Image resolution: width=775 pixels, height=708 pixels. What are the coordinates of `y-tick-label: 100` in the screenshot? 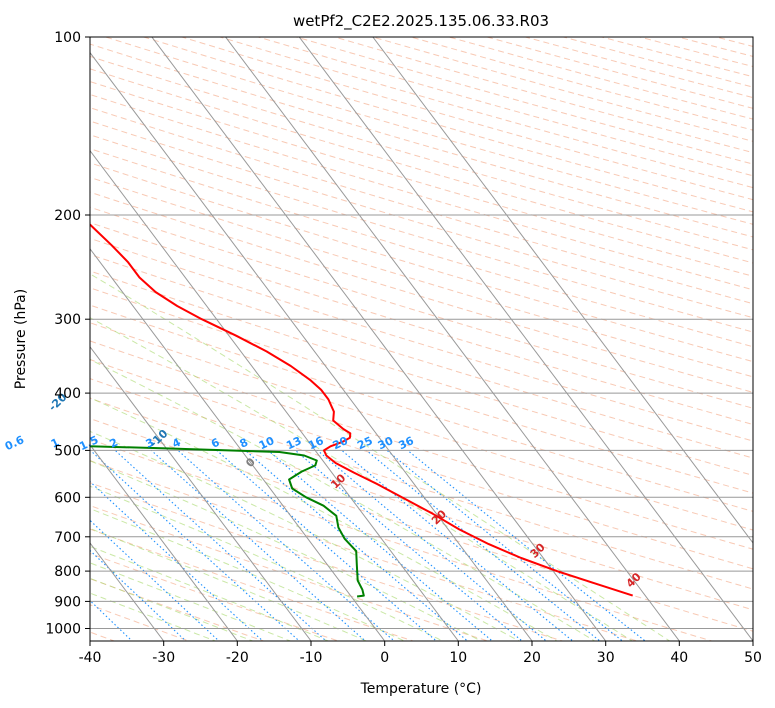 It's located at (67, 38).